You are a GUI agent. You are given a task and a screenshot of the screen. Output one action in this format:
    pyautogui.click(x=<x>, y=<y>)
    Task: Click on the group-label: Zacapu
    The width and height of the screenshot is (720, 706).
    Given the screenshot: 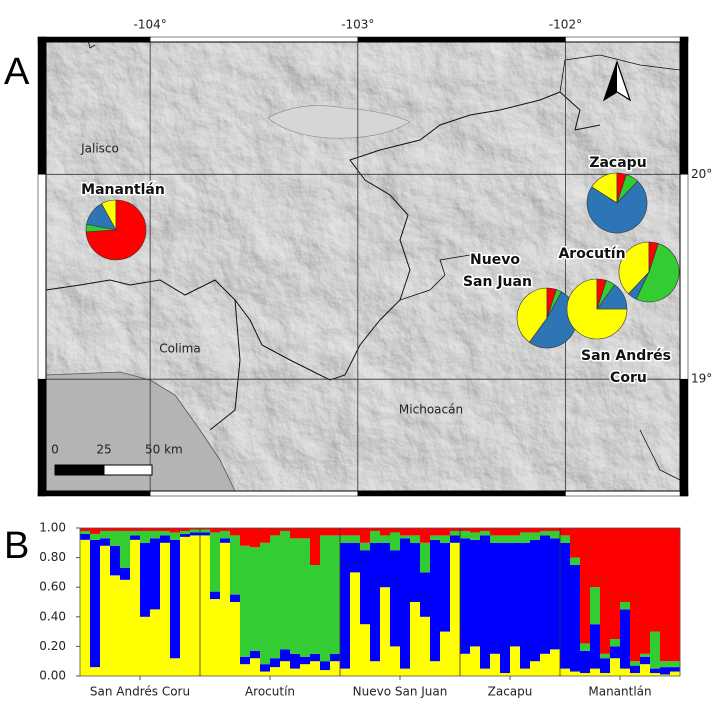 What is the action you would take?
    pyautogui.click(x=510, y=692)
    